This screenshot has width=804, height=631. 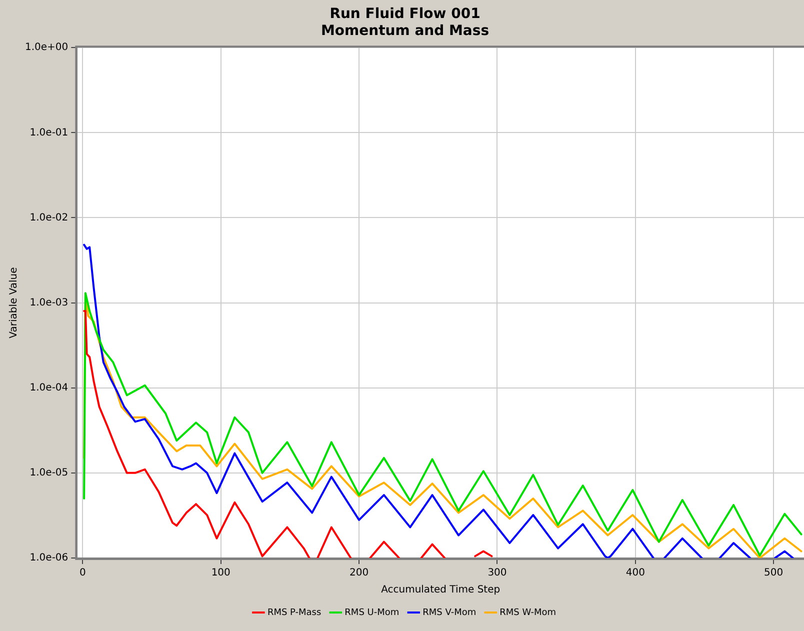 What do you see at coordinates (49, 388) in the screenshot?
I see `y-tick-label: 1.0e-04` at bounding box center [49, 388].